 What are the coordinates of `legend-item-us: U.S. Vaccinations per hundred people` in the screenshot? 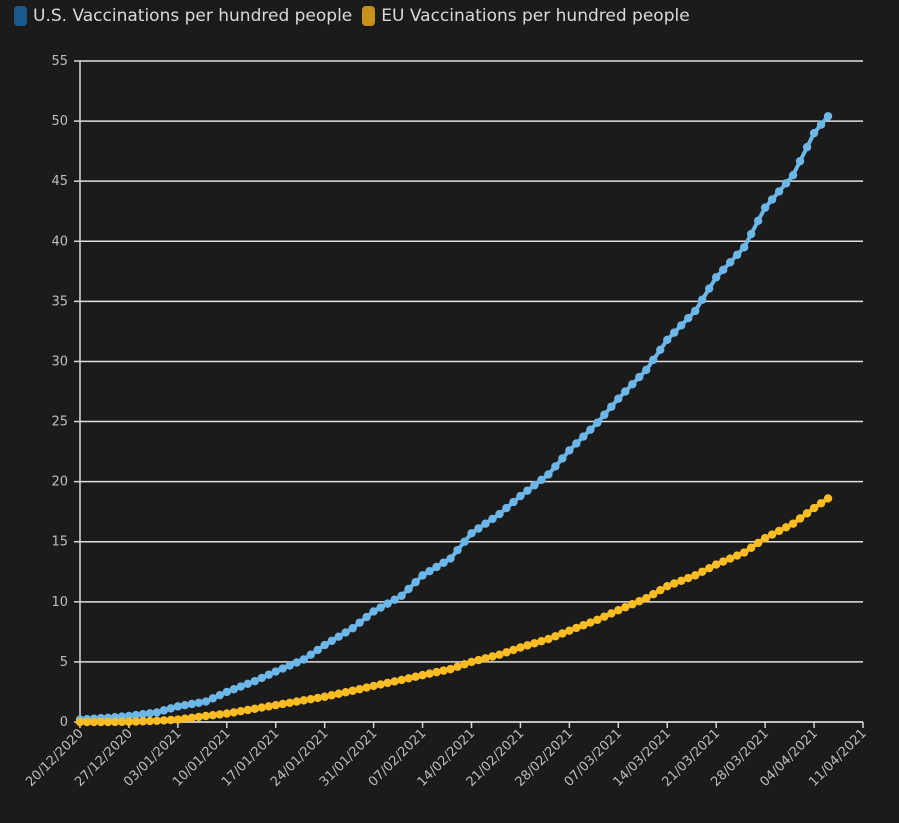 It's located at (183, 16).